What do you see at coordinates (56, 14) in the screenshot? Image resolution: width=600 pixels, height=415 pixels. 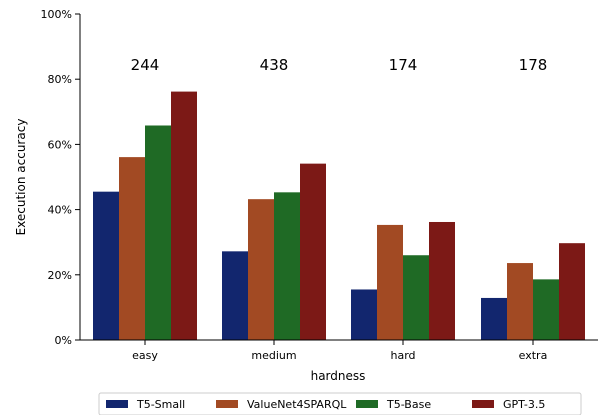 I see `y-tick-label: 100%` at bounding box center [56, 14].